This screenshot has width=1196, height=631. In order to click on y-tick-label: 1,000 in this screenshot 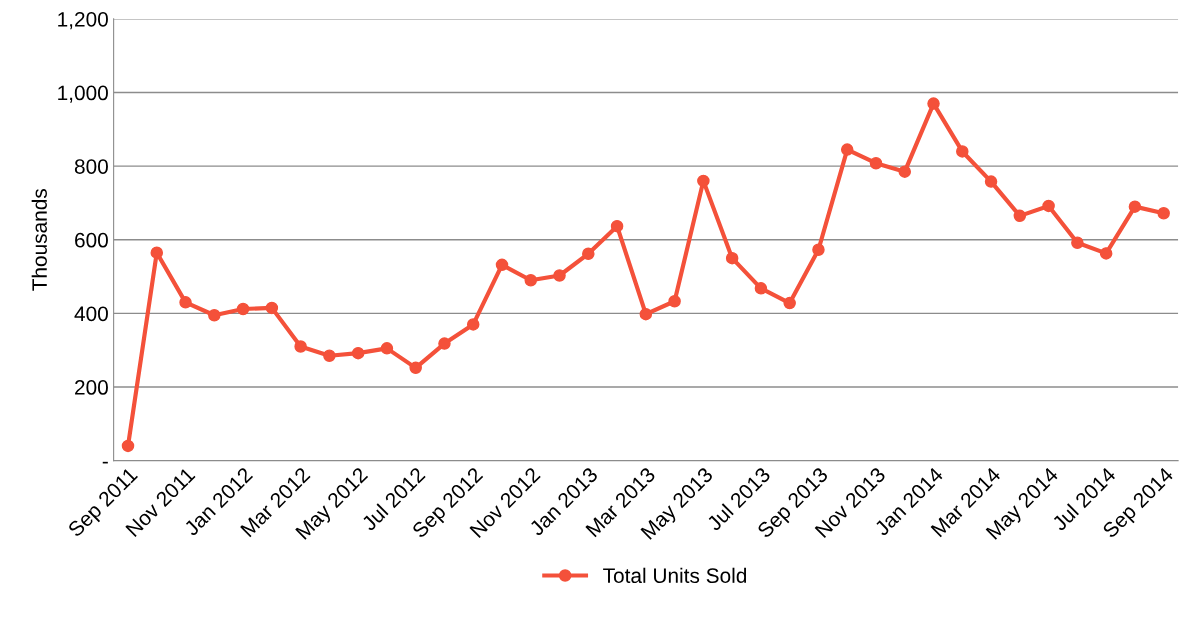, I will do `click(83, 94)`.